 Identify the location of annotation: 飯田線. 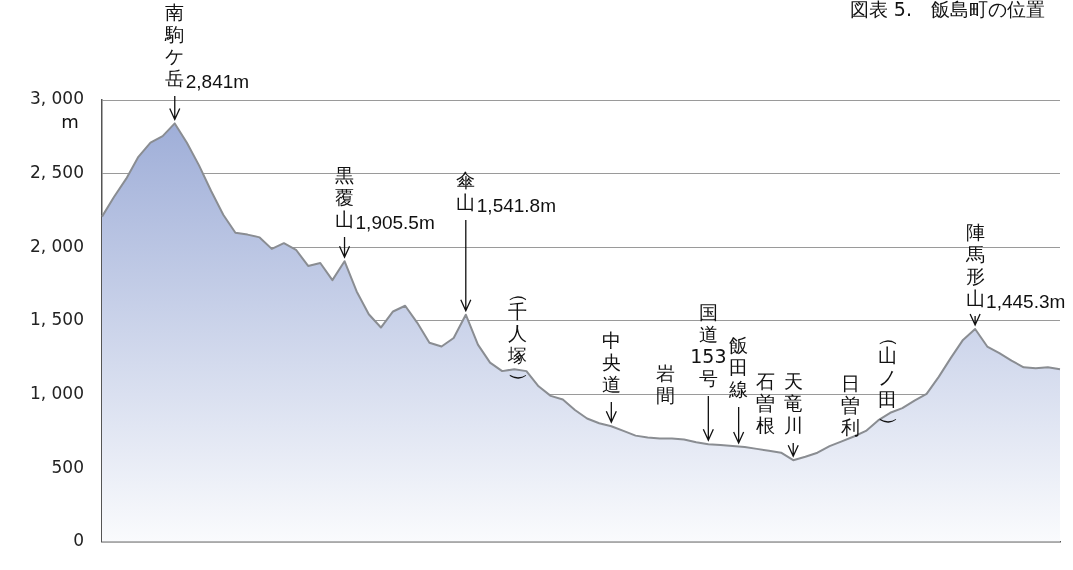
(738, 367).